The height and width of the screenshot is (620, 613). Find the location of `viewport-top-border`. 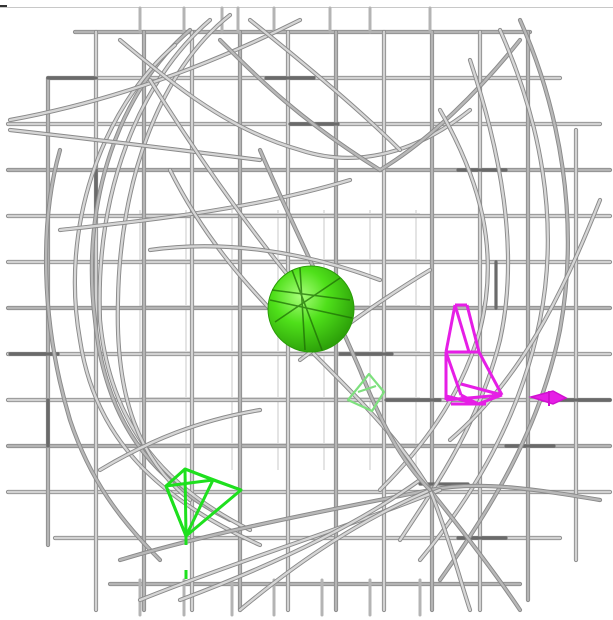

viewport-top-border is located at coordinates (306, 7).